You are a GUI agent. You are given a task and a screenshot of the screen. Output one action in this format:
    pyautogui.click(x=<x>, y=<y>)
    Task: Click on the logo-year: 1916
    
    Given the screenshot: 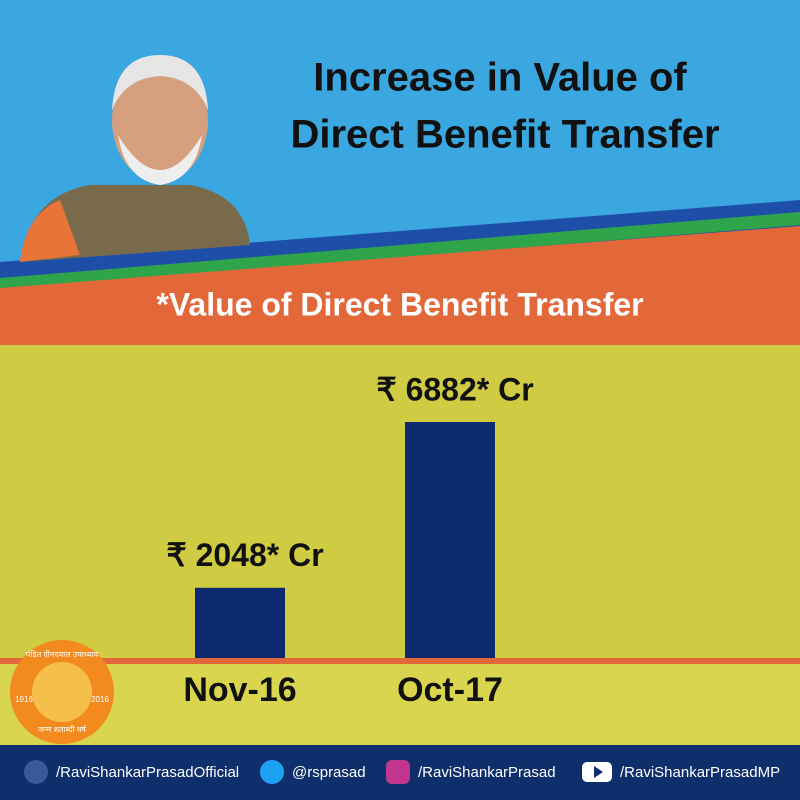 What is the action you would take?
    pyautogui.click(x=24, y=699)
    